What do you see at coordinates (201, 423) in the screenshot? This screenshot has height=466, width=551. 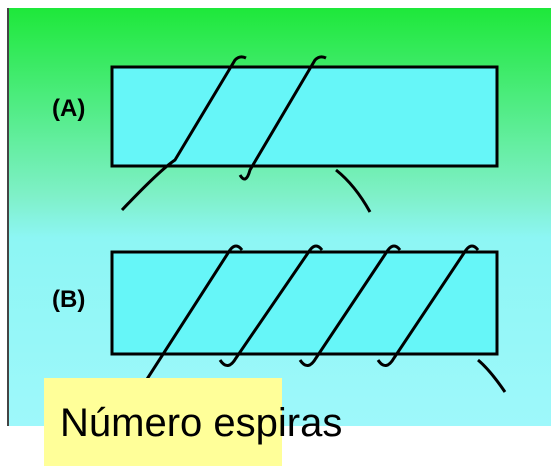 I see `caption: Número espiras` at bounding box center [201, 423].